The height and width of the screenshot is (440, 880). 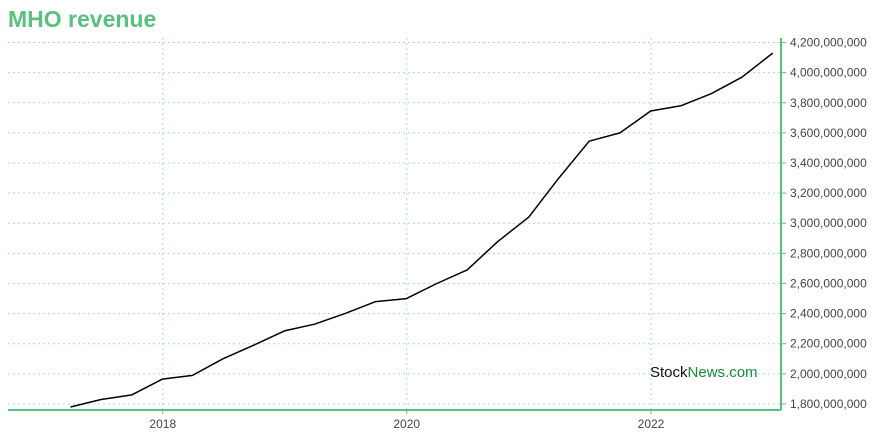 What do you see at coordinates (828, 223) in the screenshot?
I see `y-tick-label: 3,000,000,000` at bounding box center [828, 223].